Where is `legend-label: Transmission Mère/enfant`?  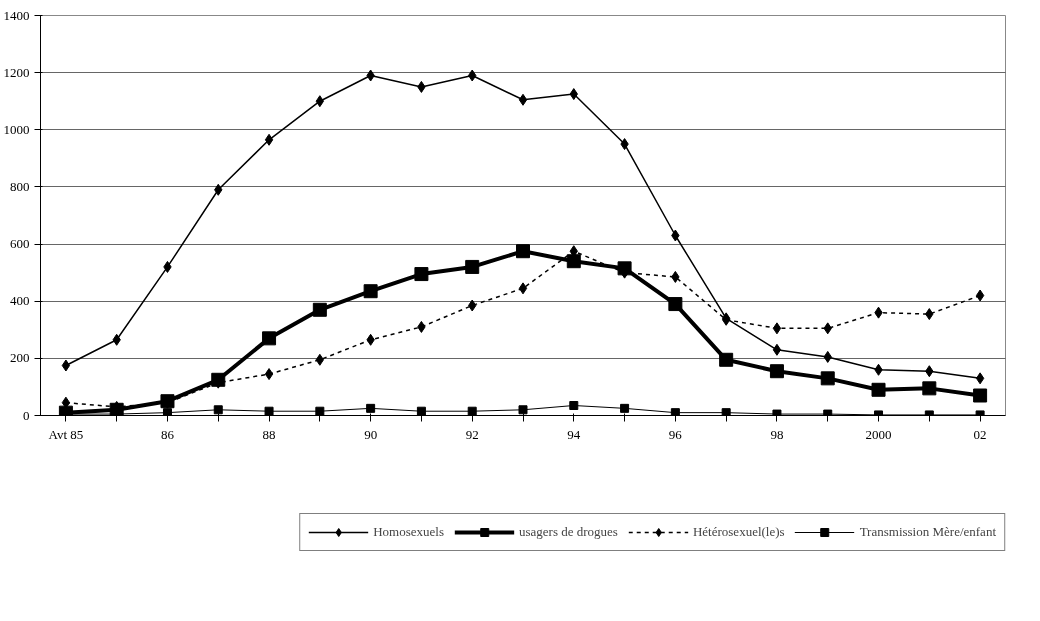
legend-label: Transmission Mère/enfant is located at coordinates (927, 532).